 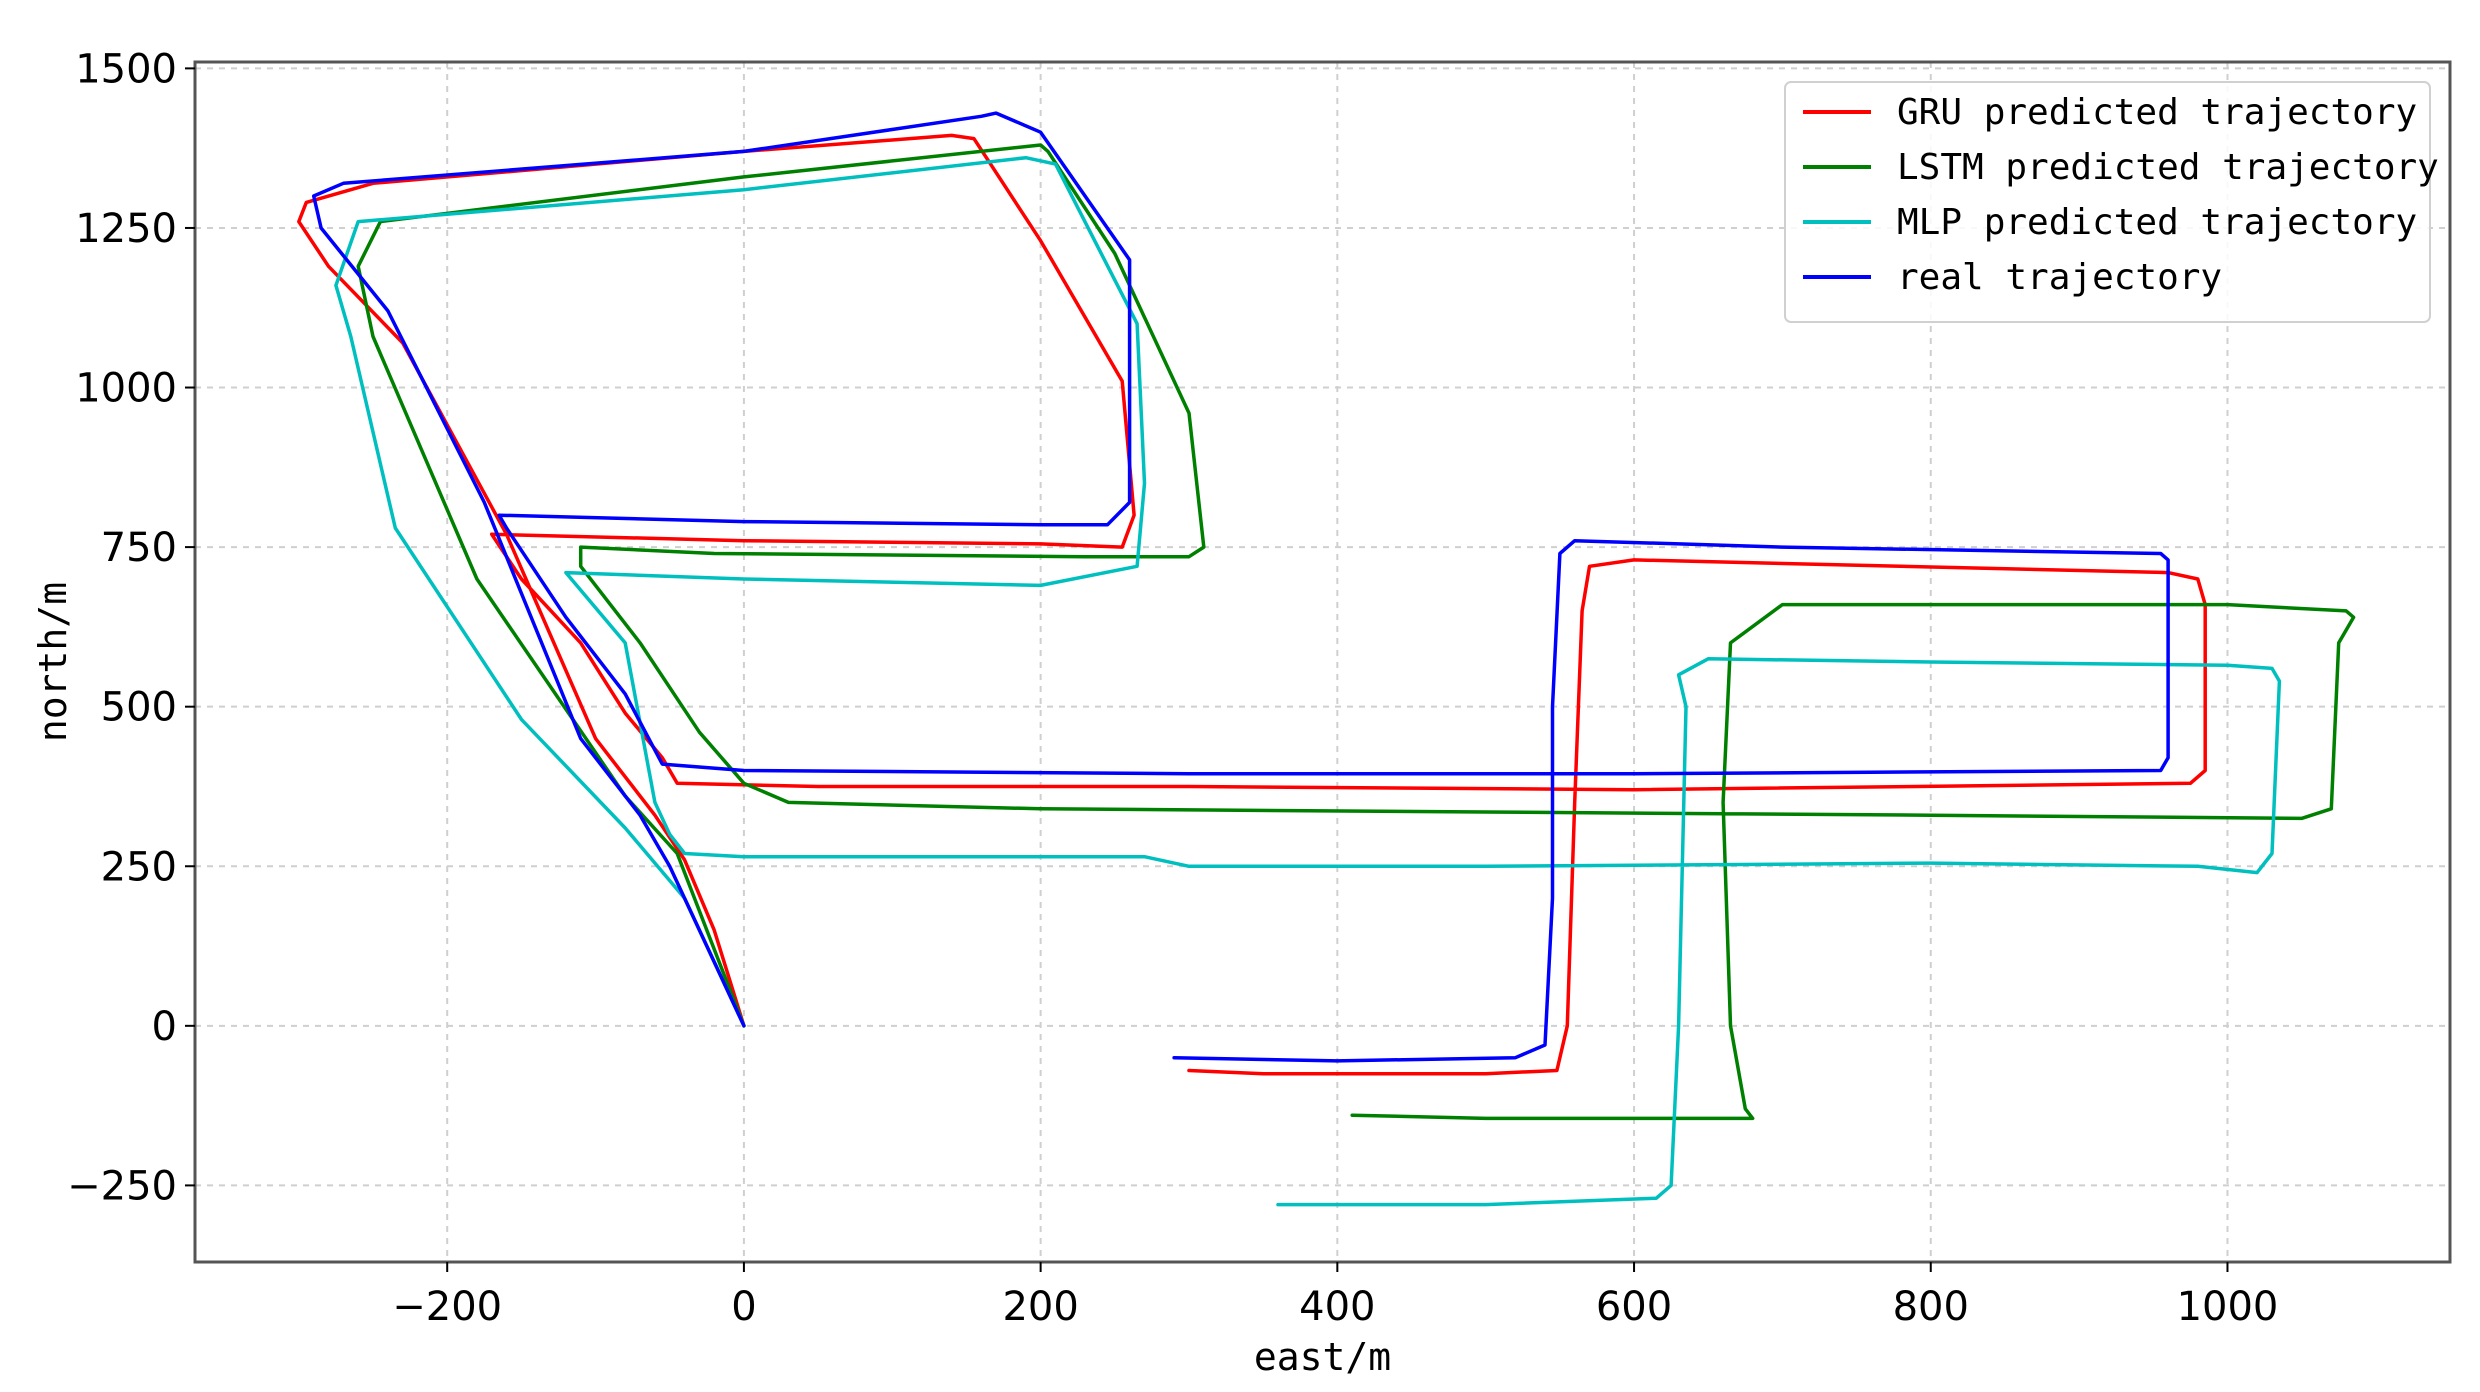 I want to click on legend-label: real trajectory, so click(x=2059, y=277).